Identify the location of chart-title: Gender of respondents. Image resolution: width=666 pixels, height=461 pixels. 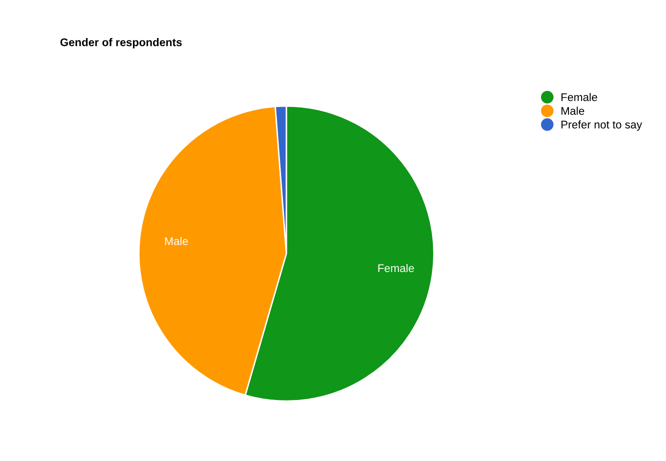
(121, 43).